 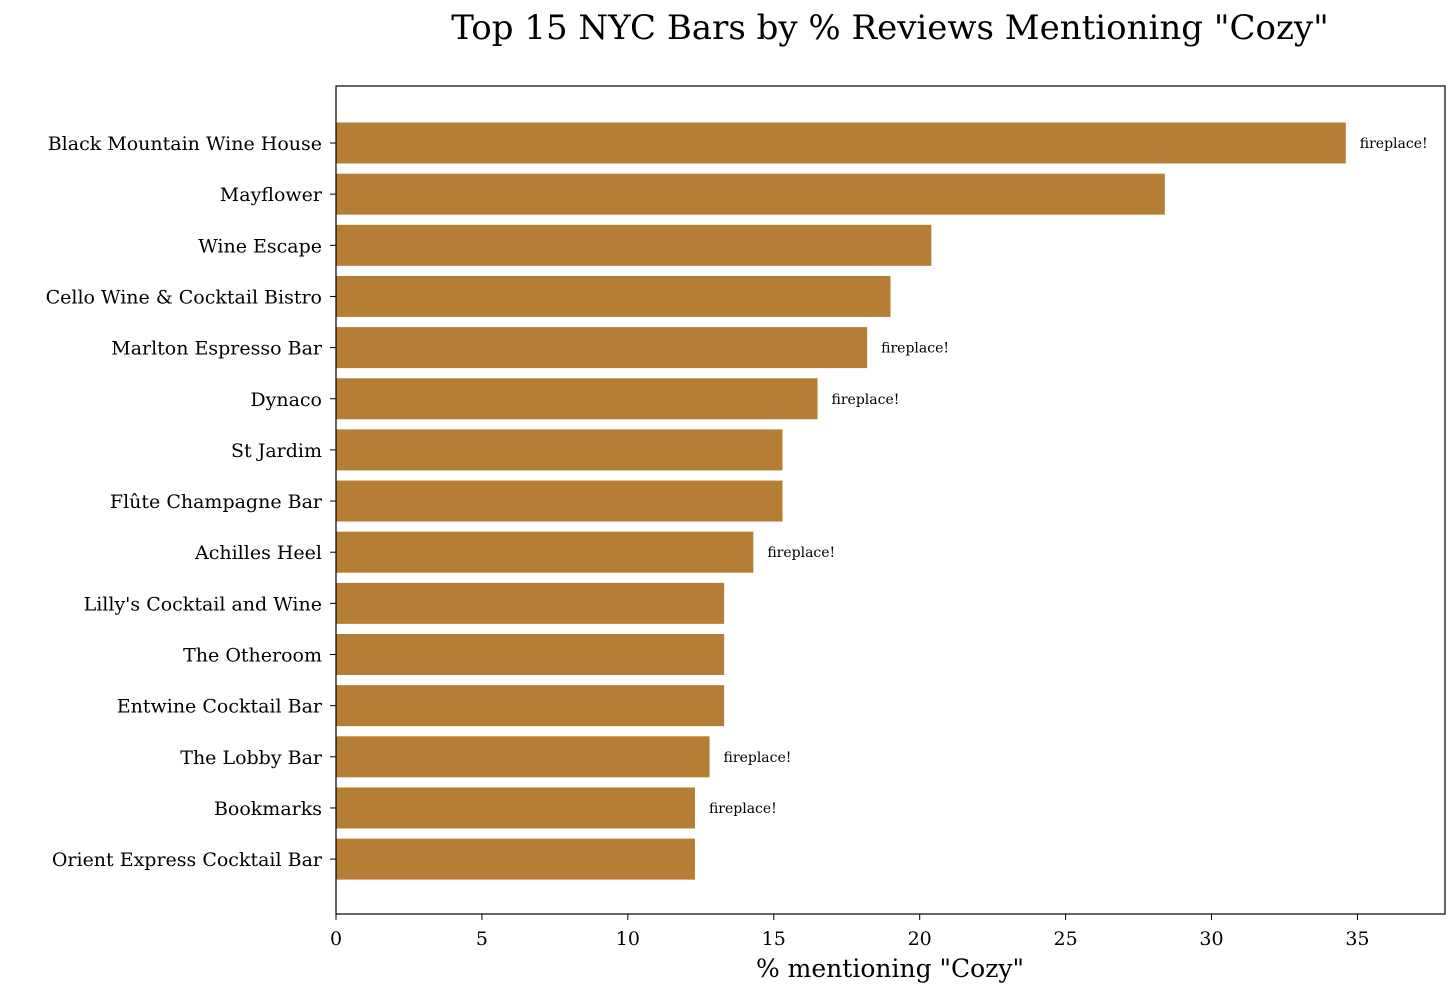 I want to click on category-label: Mayflower, so click(x=271, y=195).